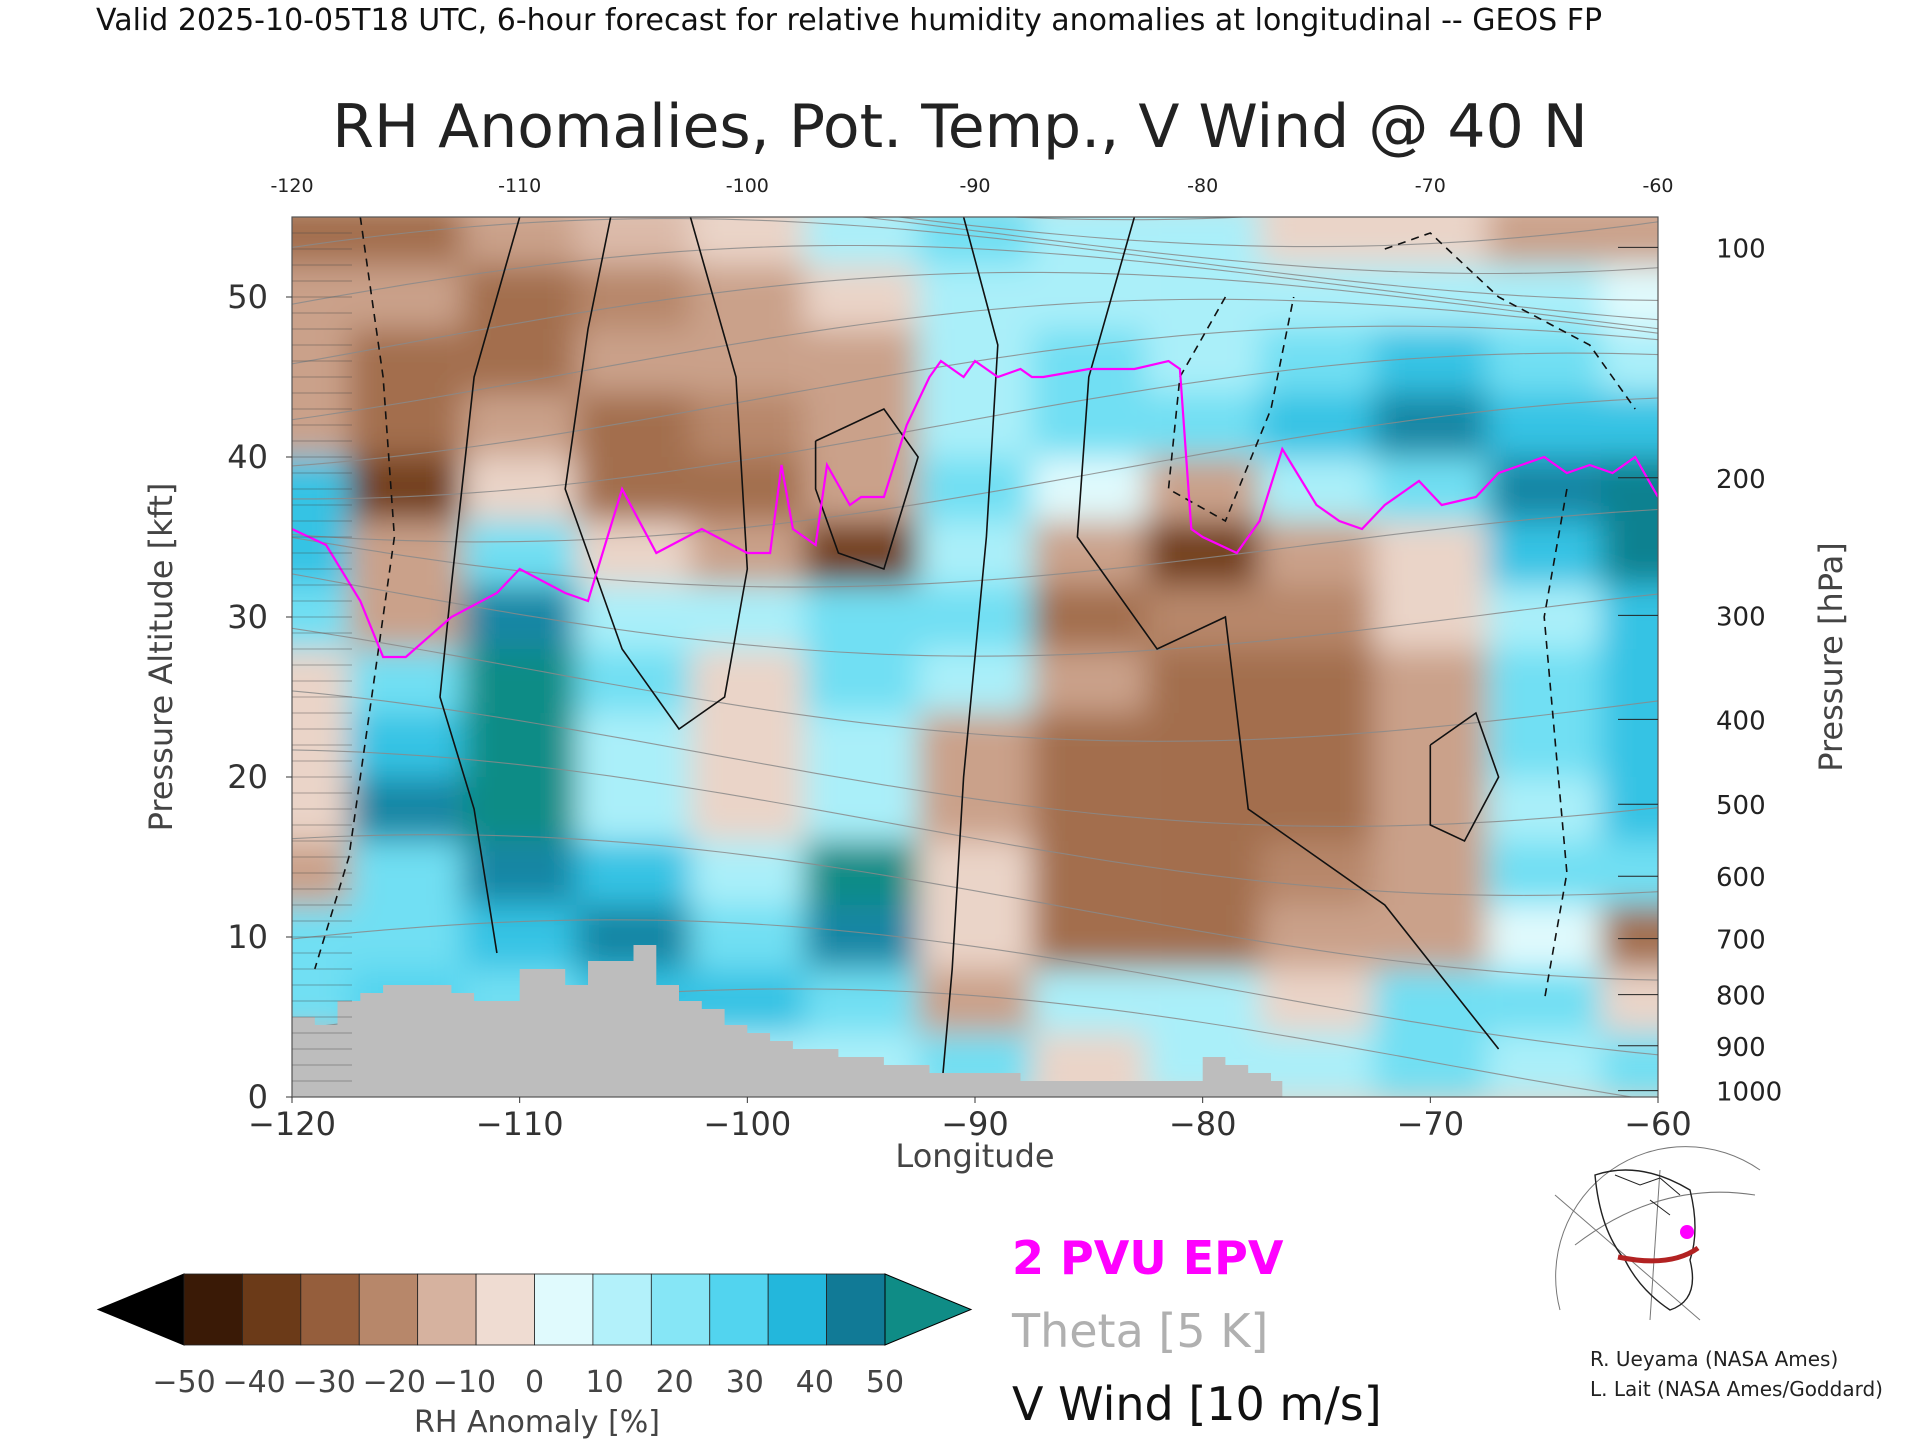 The height and width of the screenshot is (1440, 1920). Describe the element at coordinates (464, 1382) in the screenshot. I see `colorbar-tick-label: −10` at that location.